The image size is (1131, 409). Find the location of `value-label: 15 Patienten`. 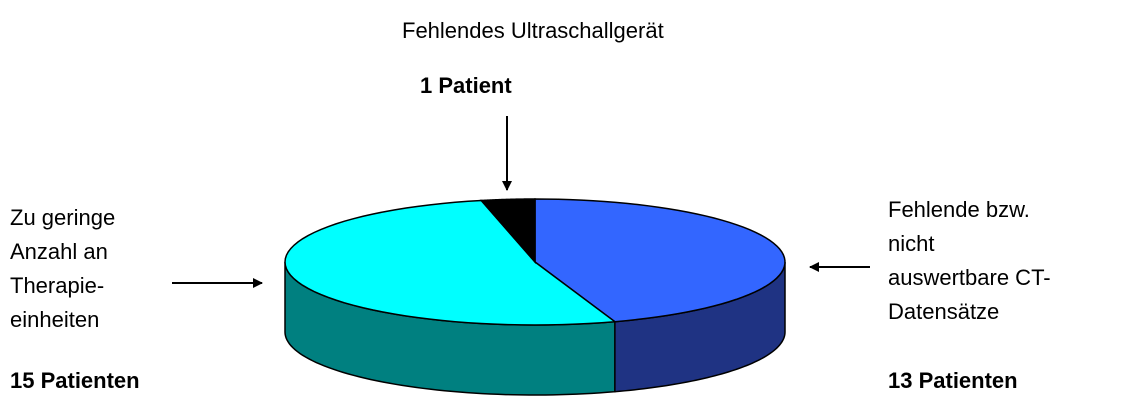

value-label: 15 Patienten is located at coordinates (75, 380).